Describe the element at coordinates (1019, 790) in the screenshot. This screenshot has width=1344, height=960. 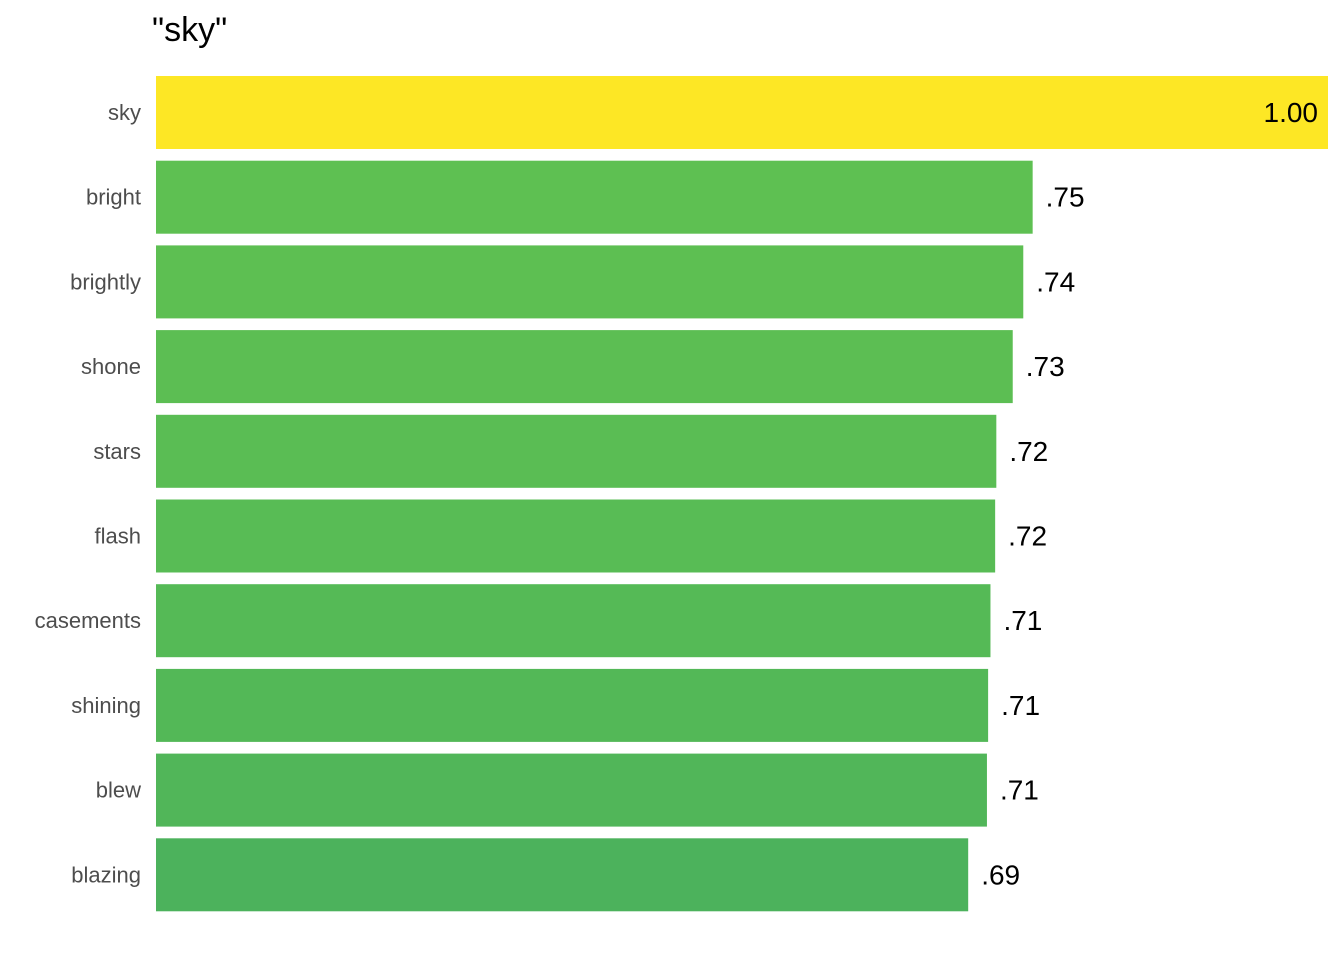
I see `value-label-blew: .71` at that location.